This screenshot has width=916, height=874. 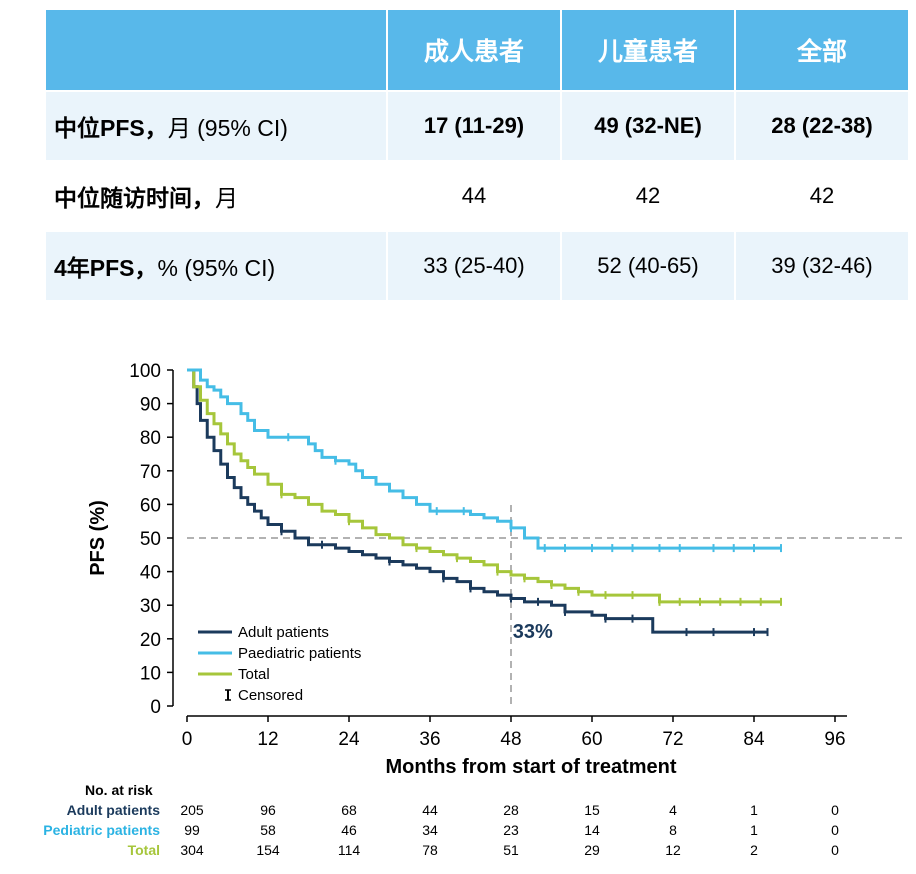 What do you see at coordinates (475, 197) in the screenshot?
I see `cell-value: 44` at bounding box center [475, 197].